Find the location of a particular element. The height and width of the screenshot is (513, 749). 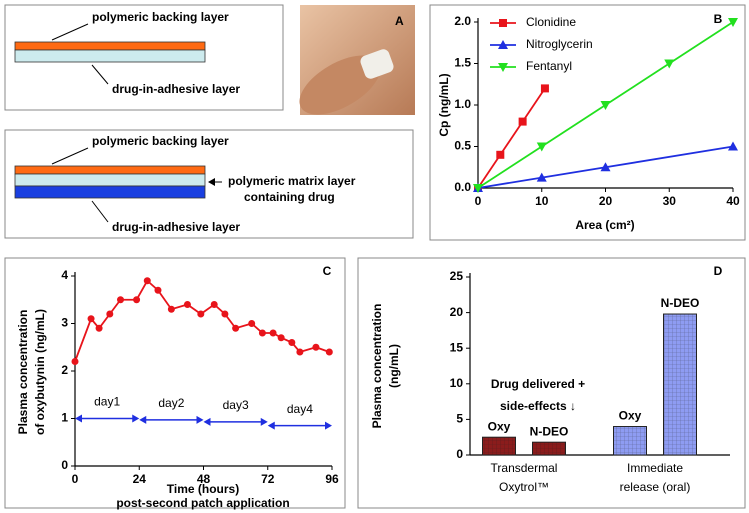

matrix-layer is located at coordinates (110, 180).